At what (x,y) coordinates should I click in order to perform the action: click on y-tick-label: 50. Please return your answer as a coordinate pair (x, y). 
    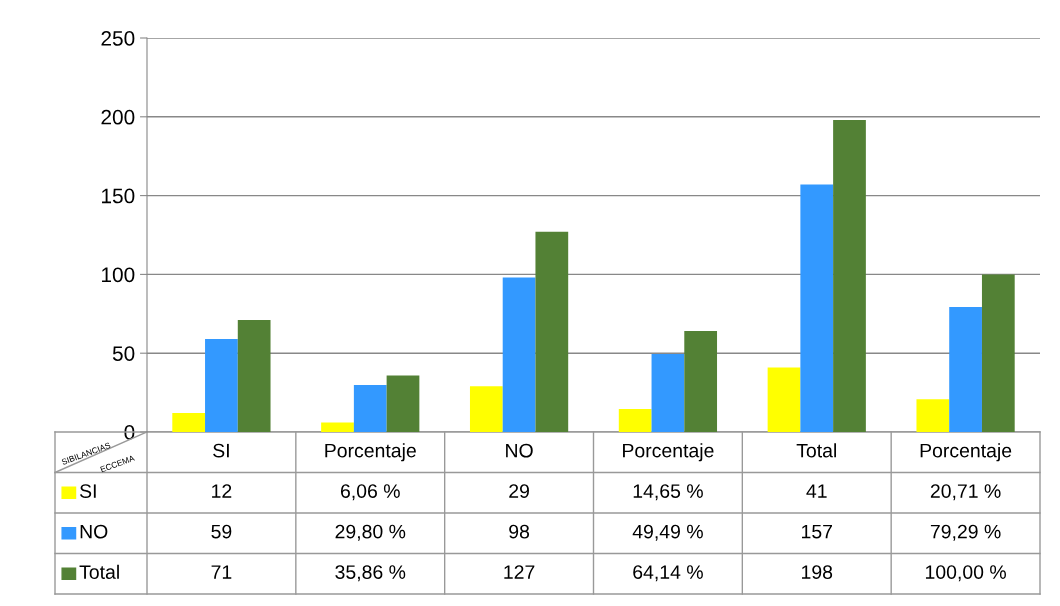
    Looking at the image, I should click on (123, 353).